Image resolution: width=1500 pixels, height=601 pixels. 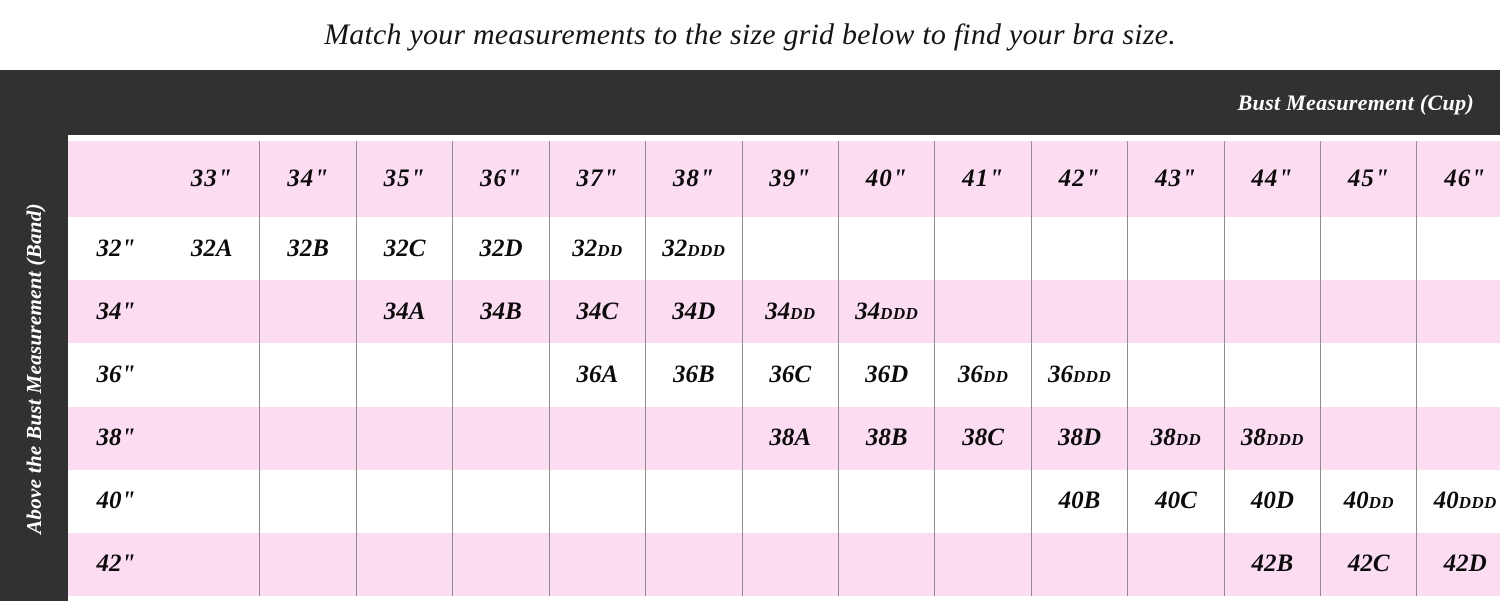 I want to click on table-corner-cell, so click(x=116, y=179).